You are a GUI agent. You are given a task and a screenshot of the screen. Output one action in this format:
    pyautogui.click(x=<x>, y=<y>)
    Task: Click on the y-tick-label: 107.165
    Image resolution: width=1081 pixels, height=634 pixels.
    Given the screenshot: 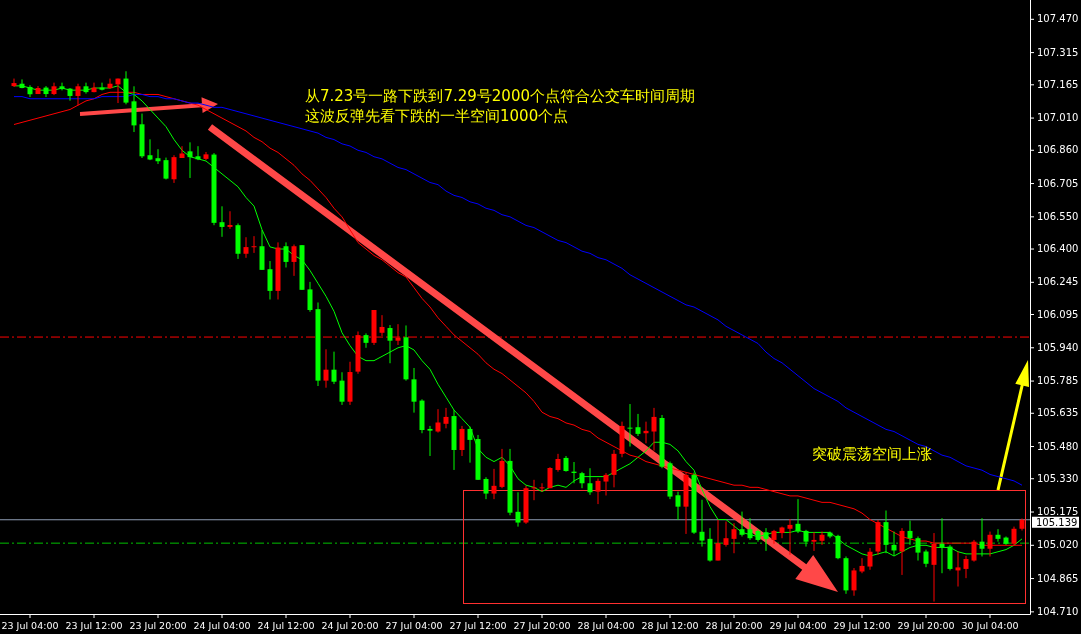 What is the action you would take?
    pyautogui.click(x=1058, y=84)
    